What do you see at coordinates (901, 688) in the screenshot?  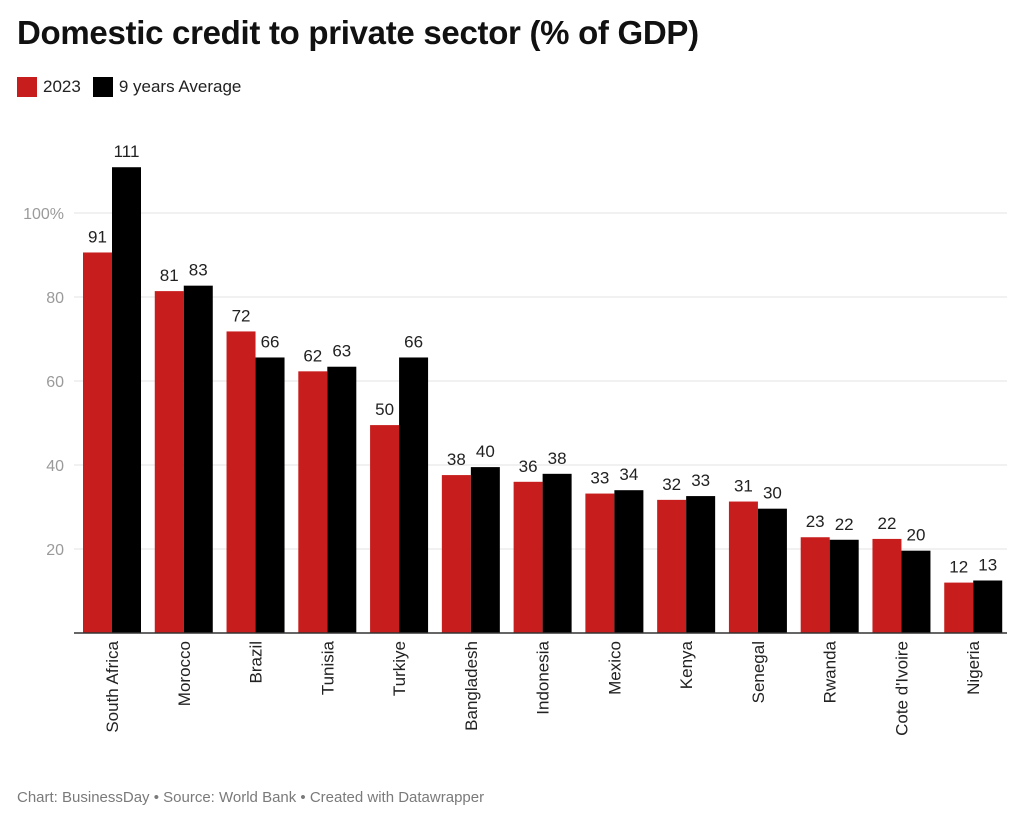 I see `x-tick-label: Cote d'Ivoire` at bounding box center [901, 688].